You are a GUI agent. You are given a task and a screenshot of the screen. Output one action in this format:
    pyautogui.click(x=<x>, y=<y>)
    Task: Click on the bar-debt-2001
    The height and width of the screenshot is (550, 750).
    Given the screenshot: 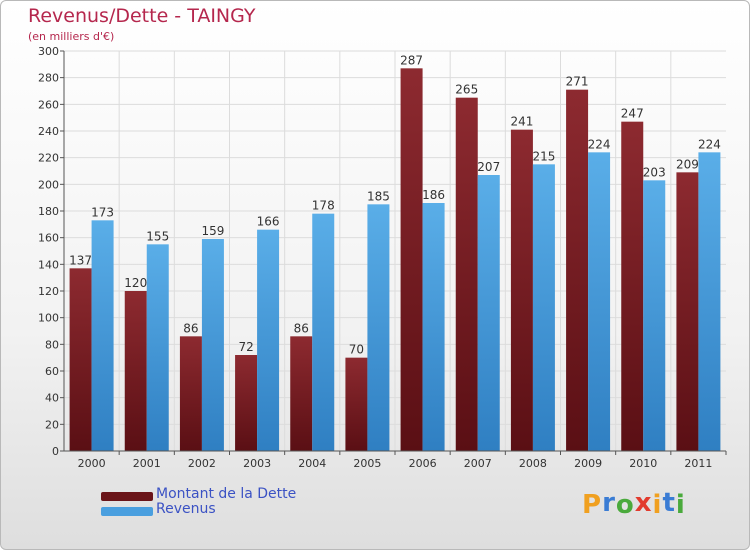 What is the action you would take?
    pyautogui.click(x=135, y=371)
    